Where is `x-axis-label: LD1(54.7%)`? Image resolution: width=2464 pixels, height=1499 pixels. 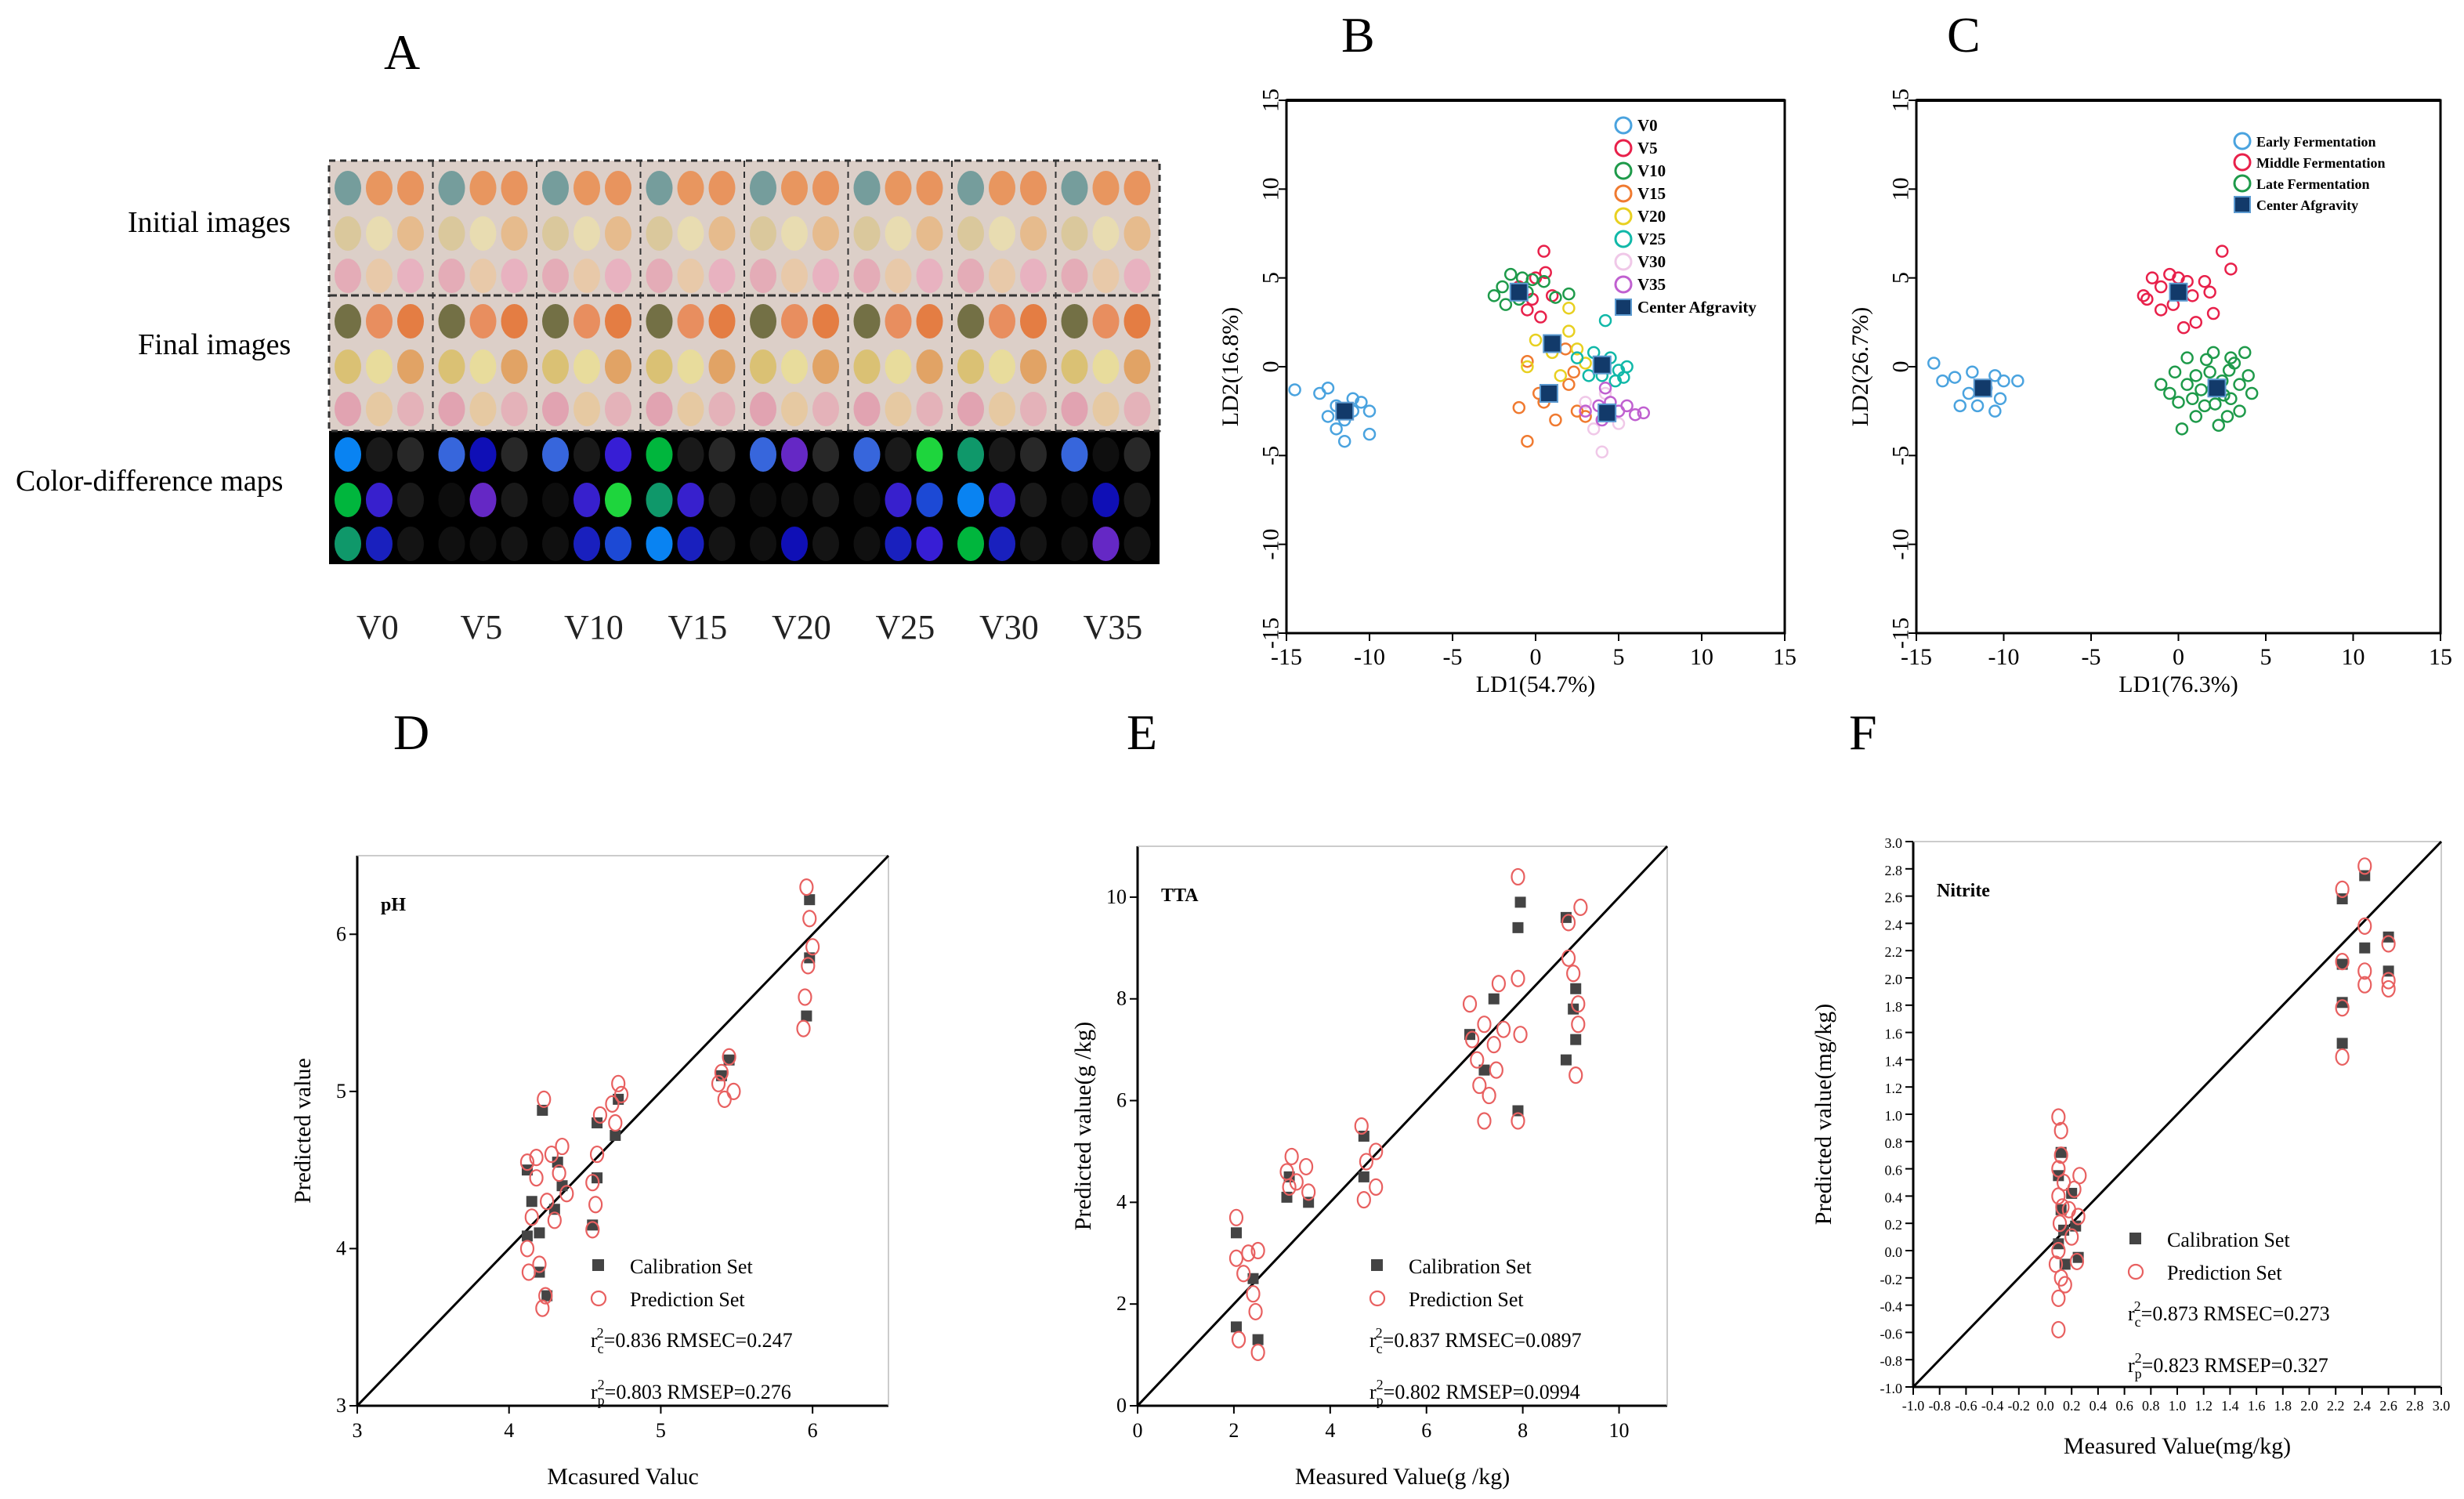
x-axis-label: LD1(54.7%) is located at coordinates (1535, 684).